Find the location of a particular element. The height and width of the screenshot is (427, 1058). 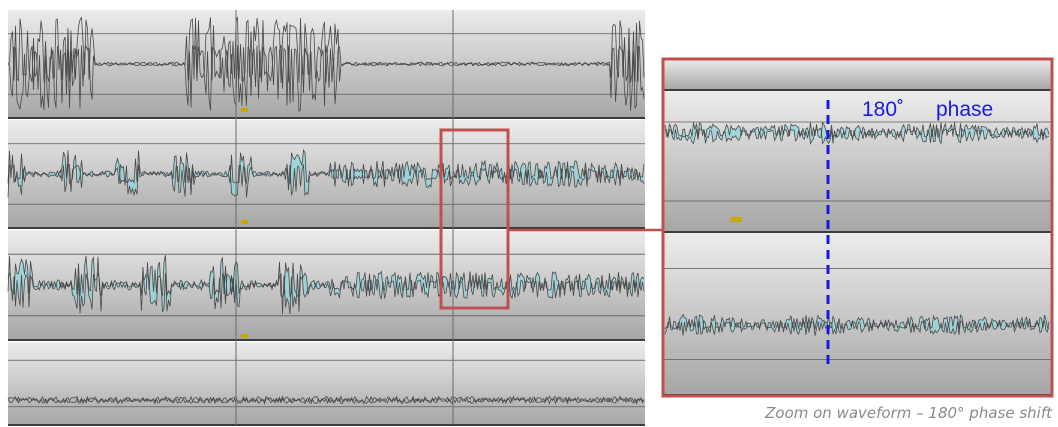

phase-word: phase is located at coordinates (964, 109).